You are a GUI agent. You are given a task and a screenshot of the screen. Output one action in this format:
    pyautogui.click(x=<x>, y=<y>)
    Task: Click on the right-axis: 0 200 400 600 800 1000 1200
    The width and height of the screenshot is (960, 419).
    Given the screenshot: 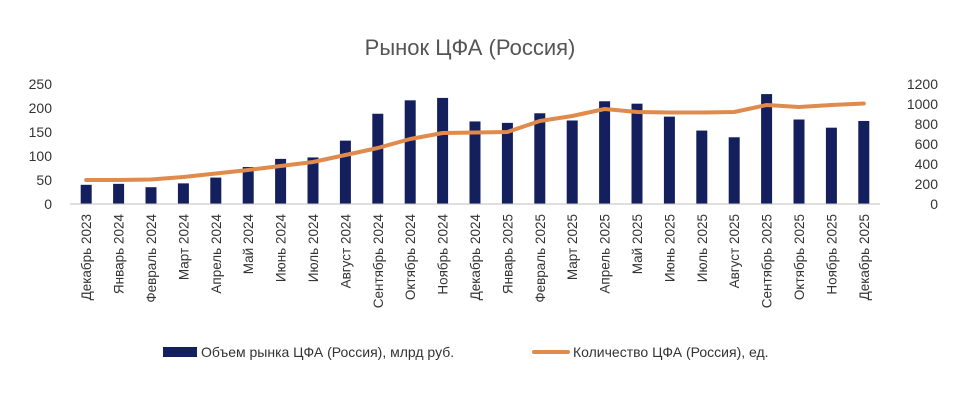 What is the action you would take?
    pyautogui.click(x=922, y=144)
    